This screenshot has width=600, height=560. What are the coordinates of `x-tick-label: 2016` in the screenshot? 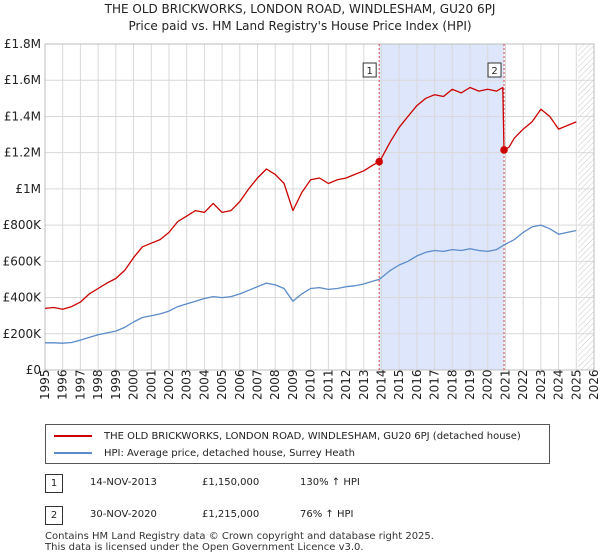 It's located at (417, 384).